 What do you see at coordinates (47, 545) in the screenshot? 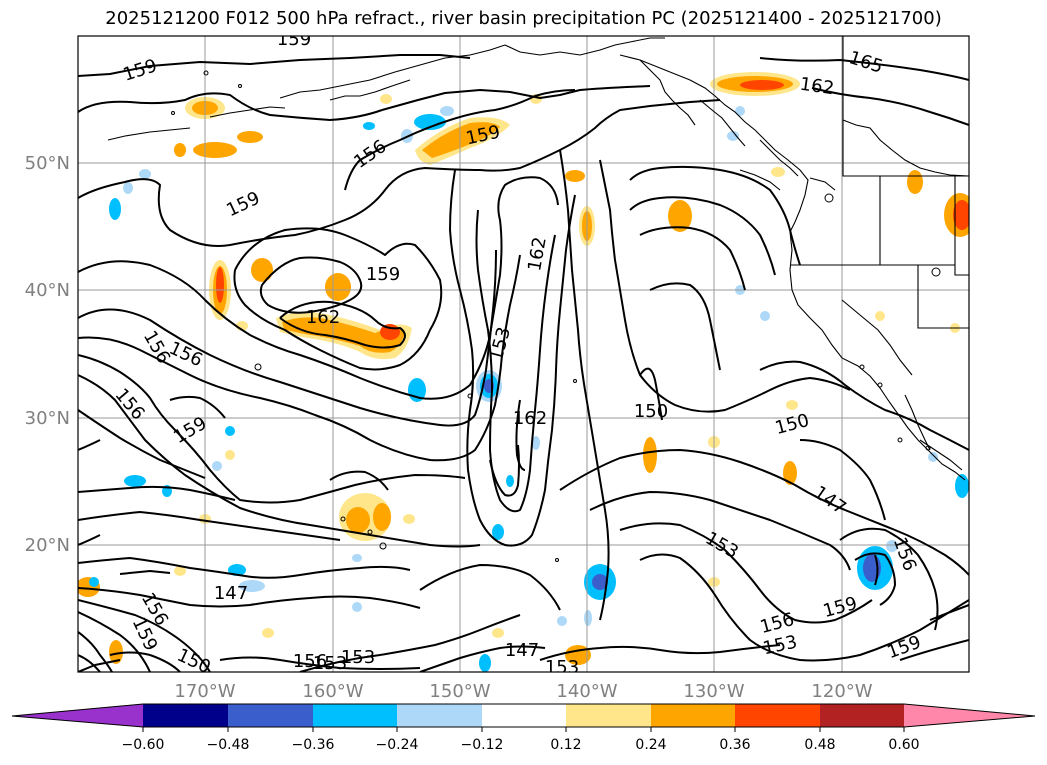
I see `lat-label-20n: 20°N` at bounding box center [47, 545].